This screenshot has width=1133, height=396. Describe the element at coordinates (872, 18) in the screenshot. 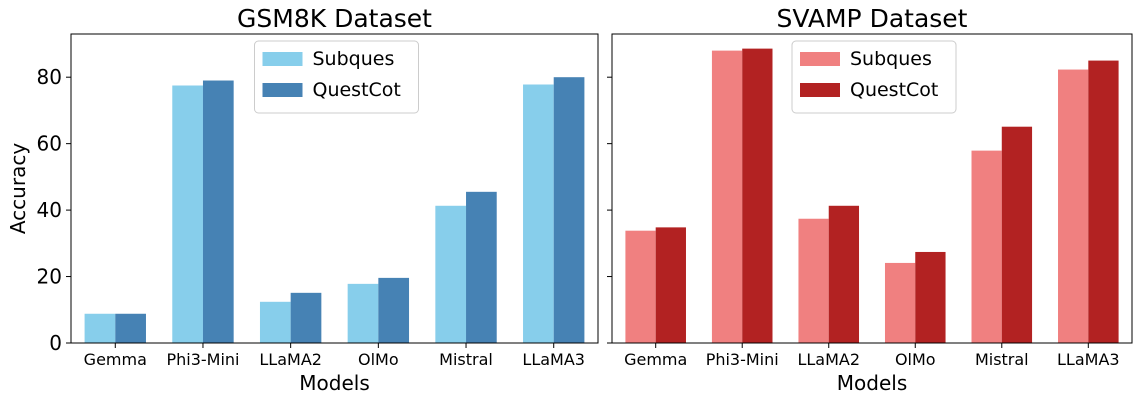

I see `chart-title: SVAMP Dataset` at that location.